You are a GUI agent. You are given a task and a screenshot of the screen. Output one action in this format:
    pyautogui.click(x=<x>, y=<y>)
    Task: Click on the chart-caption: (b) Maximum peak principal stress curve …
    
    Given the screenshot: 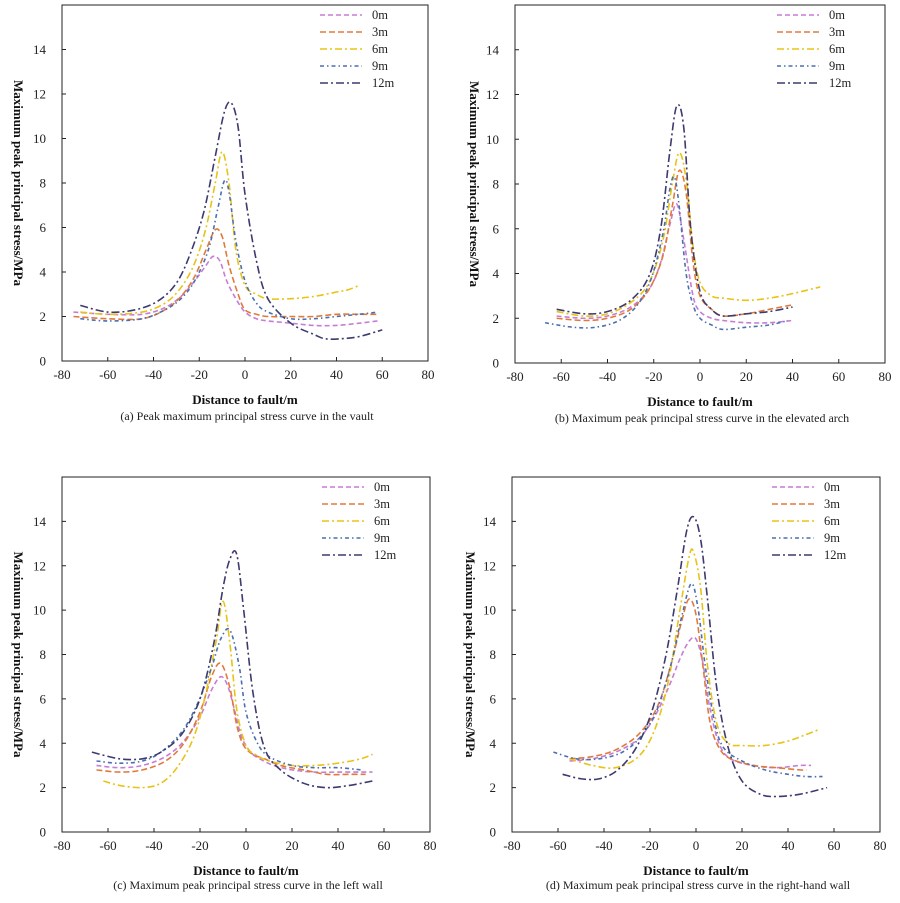 What is the action you would take?
    pyautogui.click(x=702, y=418)
    